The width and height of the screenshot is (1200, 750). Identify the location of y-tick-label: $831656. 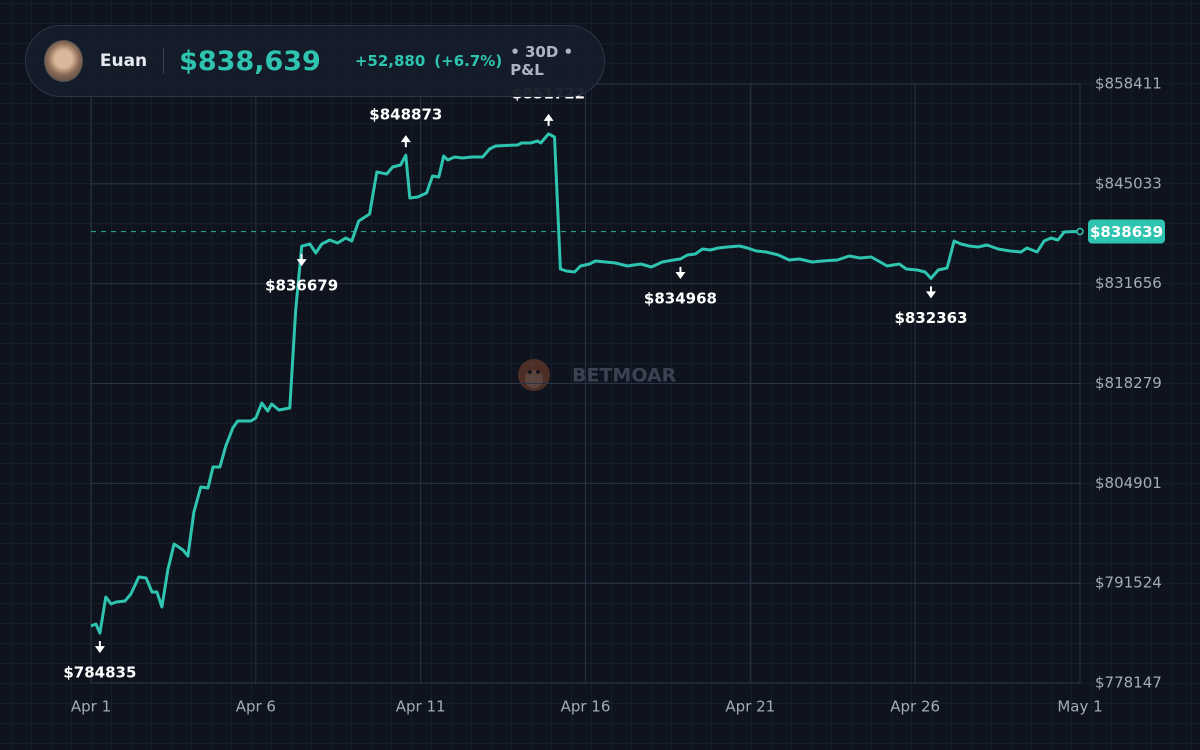
(1128, 283).